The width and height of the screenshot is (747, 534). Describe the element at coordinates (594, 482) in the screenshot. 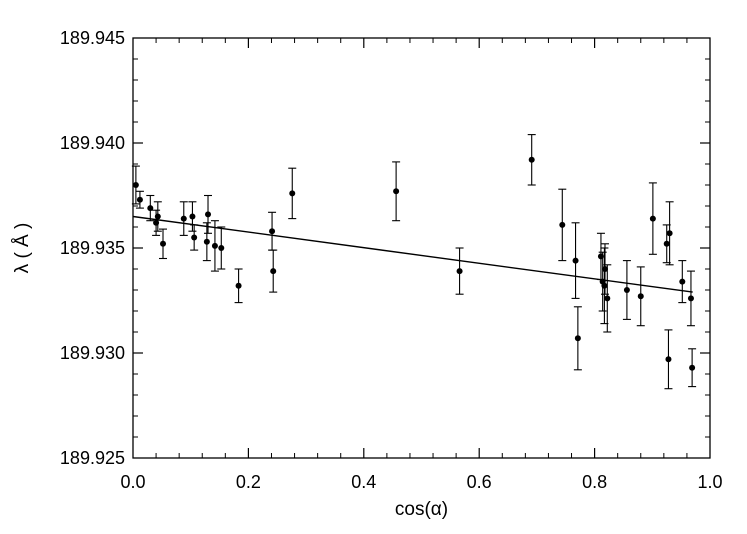

I see `x-tick-label: 0.8` at that location.